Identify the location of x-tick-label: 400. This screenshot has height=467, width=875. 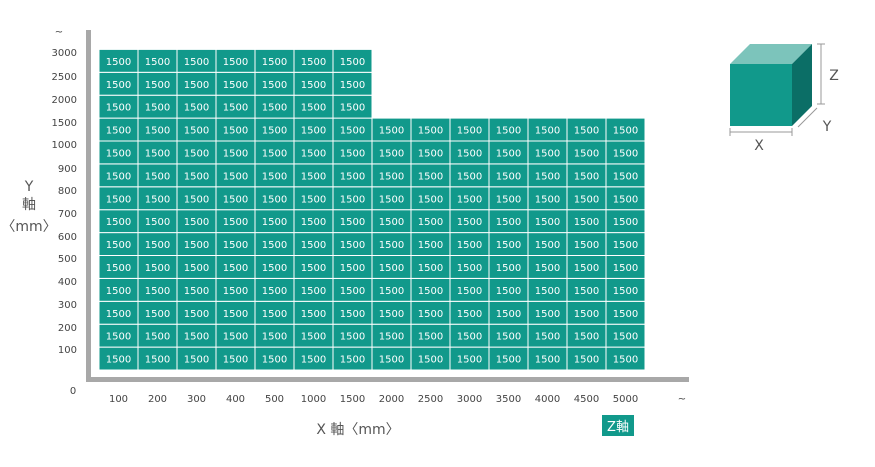
(235, 399).